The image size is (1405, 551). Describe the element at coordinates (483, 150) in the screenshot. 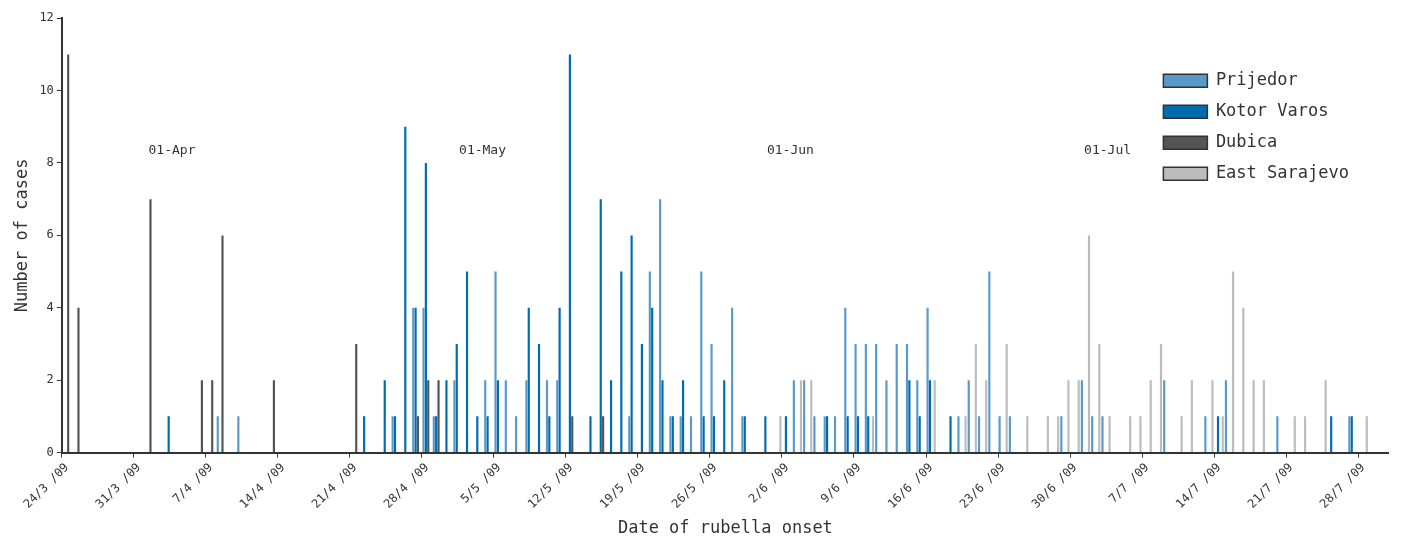

I see `annotation: 01-May` at that location.